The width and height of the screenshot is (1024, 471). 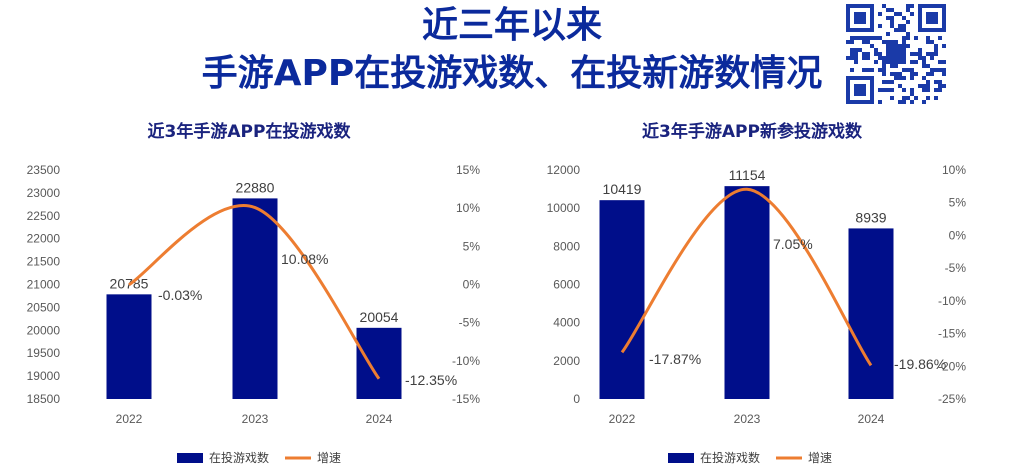 What do you see at coordinates (622, 189) in the screenshot?
I see `bar-value-label: 10419` at bounding box center [622, 189].